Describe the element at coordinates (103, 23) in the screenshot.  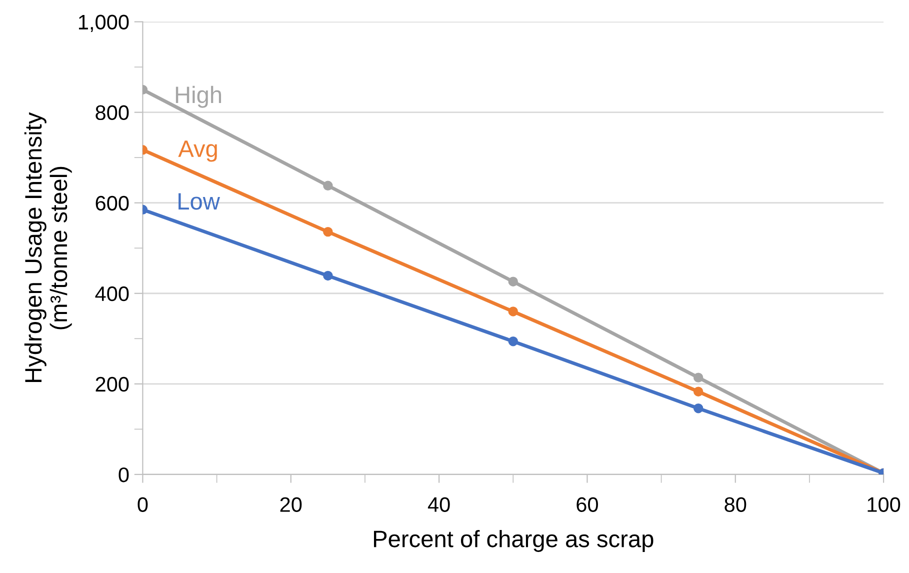
I see `y-tick-label: 1,000` at that location.